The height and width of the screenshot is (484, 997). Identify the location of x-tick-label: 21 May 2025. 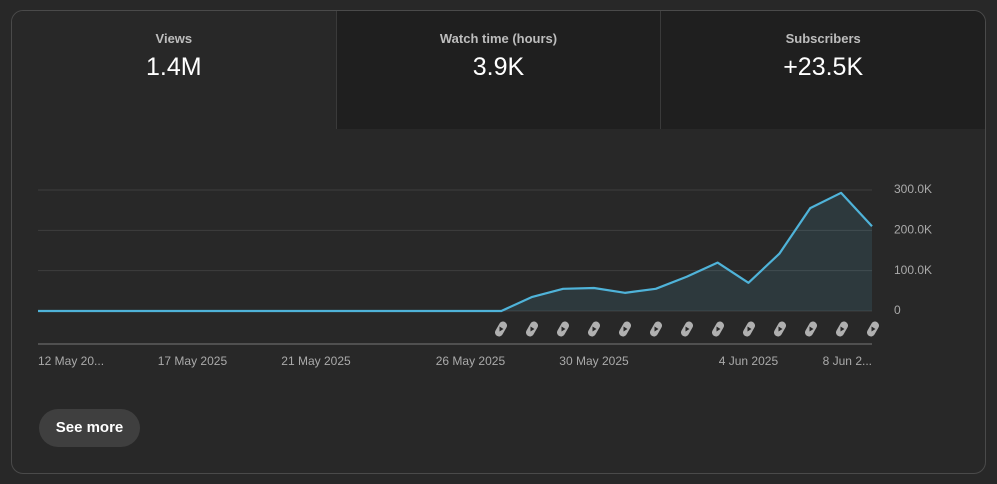
(316, 361).